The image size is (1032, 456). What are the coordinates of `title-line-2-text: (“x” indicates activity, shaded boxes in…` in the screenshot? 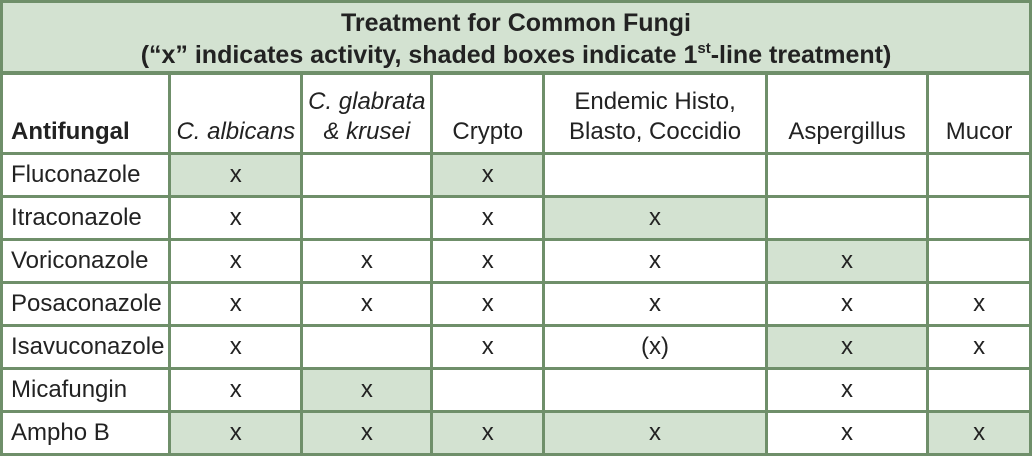 It's located at (419, 55).